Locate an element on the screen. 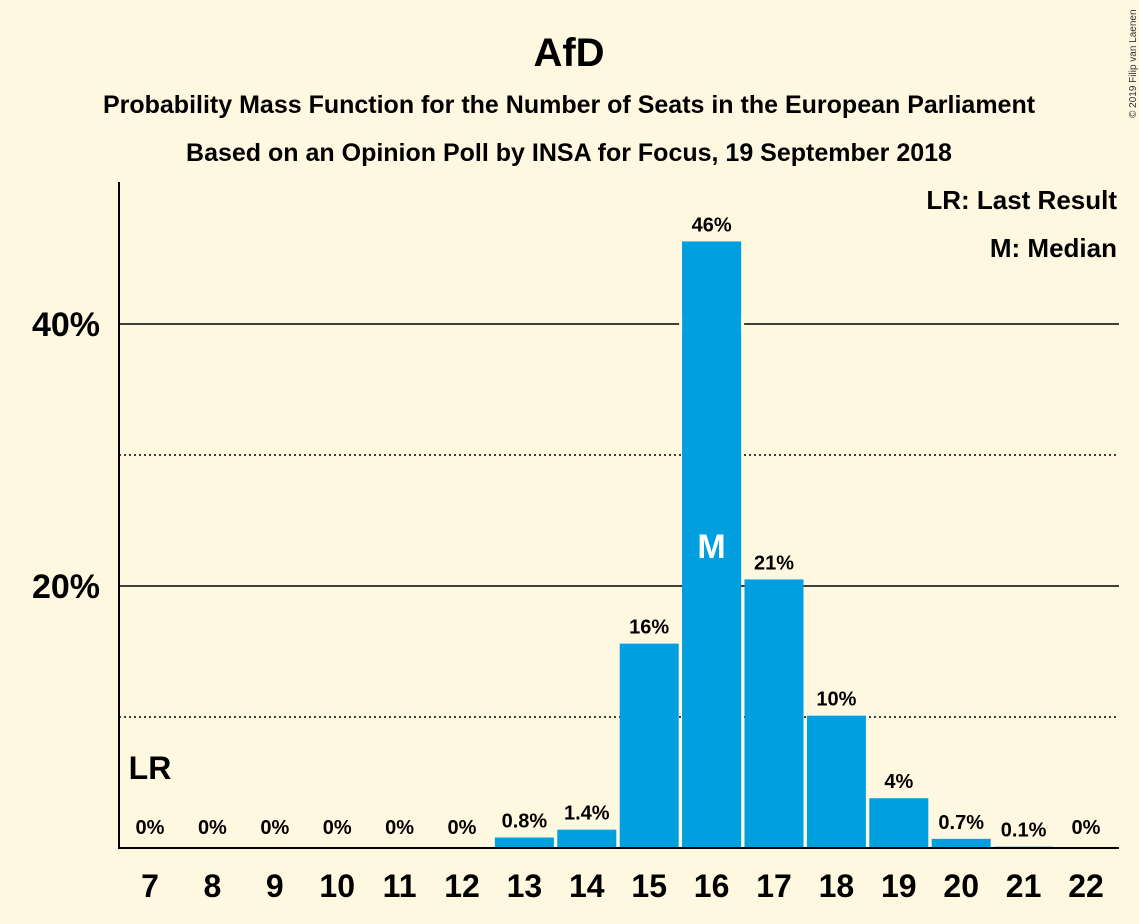 The width and height of the screenshot is (1139, 924). x-tick-label-21: 21 is located at coordinates (1024, 886).